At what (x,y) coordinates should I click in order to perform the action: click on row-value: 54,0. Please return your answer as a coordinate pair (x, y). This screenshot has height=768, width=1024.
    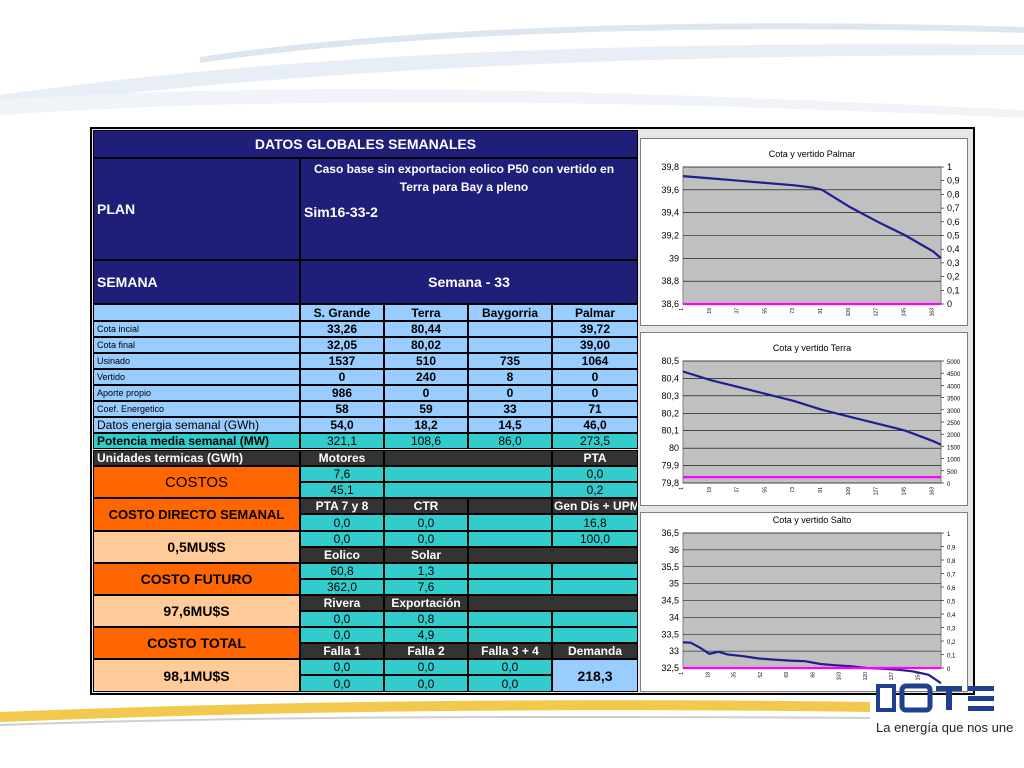
    Looking at the image, I should click on (342, 425).